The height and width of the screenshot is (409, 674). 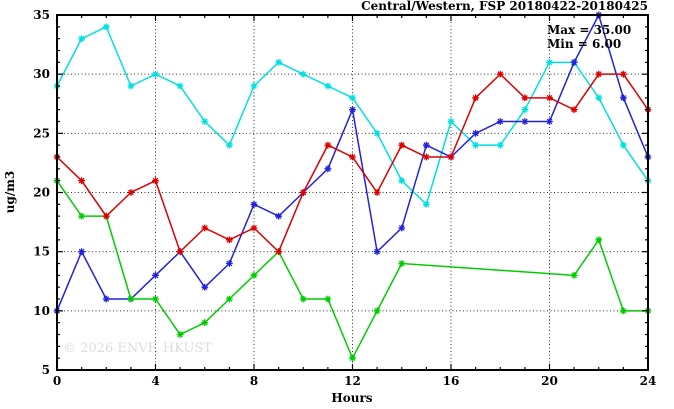 I want to click on chart-title: Central/Western, FSP 20180422-20180425, so click(x=504, y=6).